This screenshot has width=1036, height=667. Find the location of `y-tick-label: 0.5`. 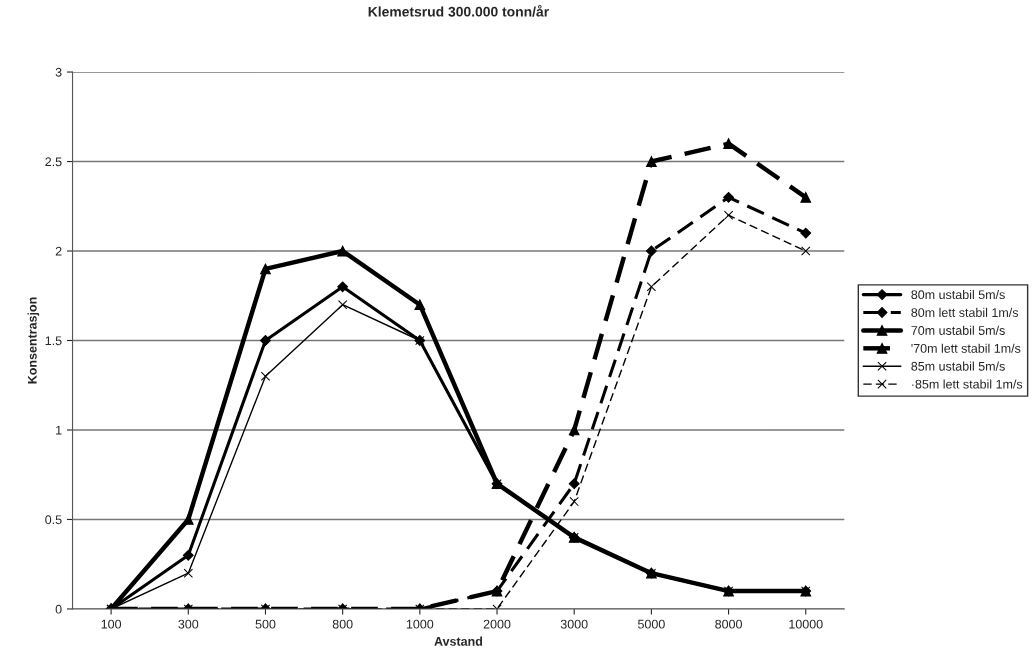

y-tick-label: 0.5 is located at coordinates (53, 520).